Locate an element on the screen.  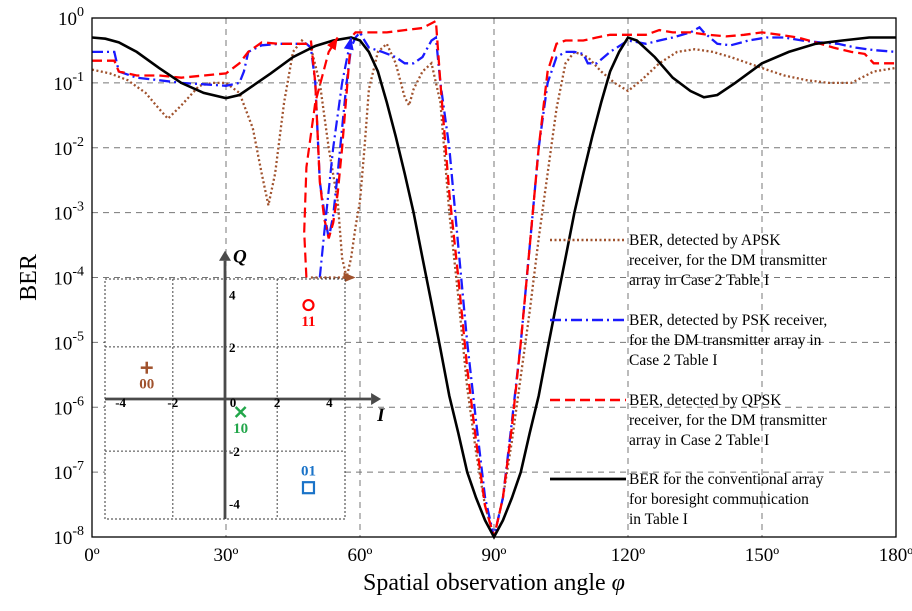
inset-q-axis-label: Q is located at coordinates (240, 257).